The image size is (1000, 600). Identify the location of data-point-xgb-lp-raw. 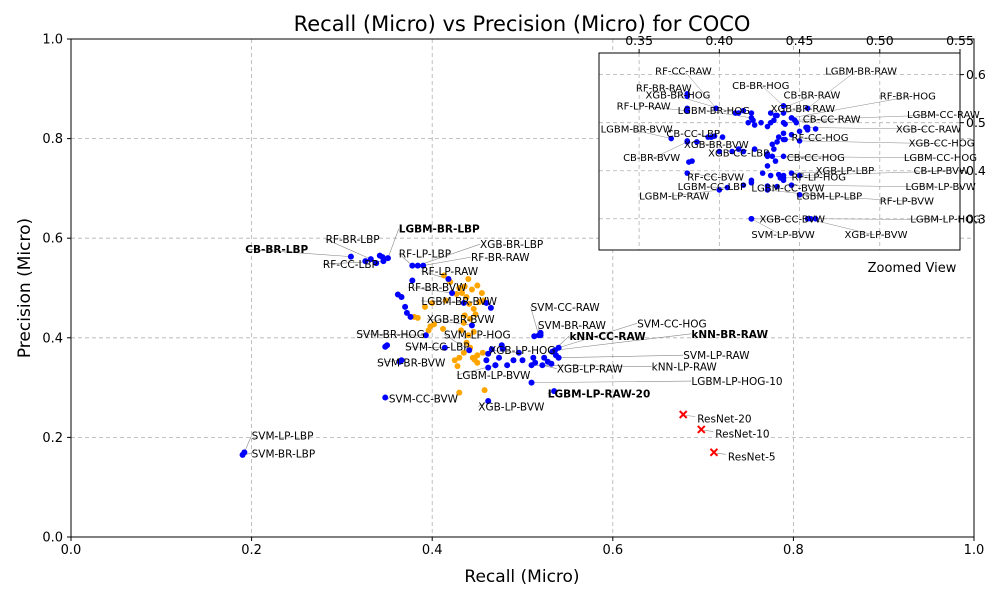
(542, 365).